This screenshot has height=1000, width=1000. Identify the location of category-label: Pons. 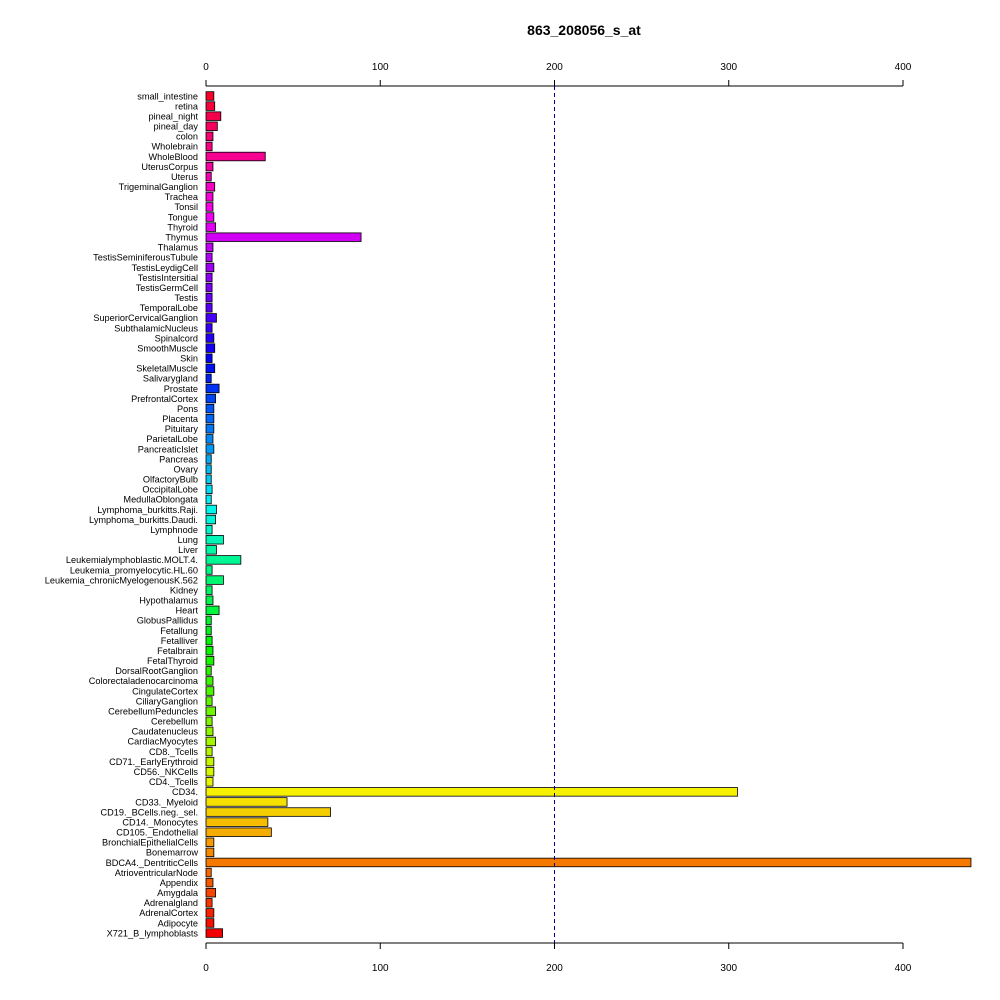
(187, 409).